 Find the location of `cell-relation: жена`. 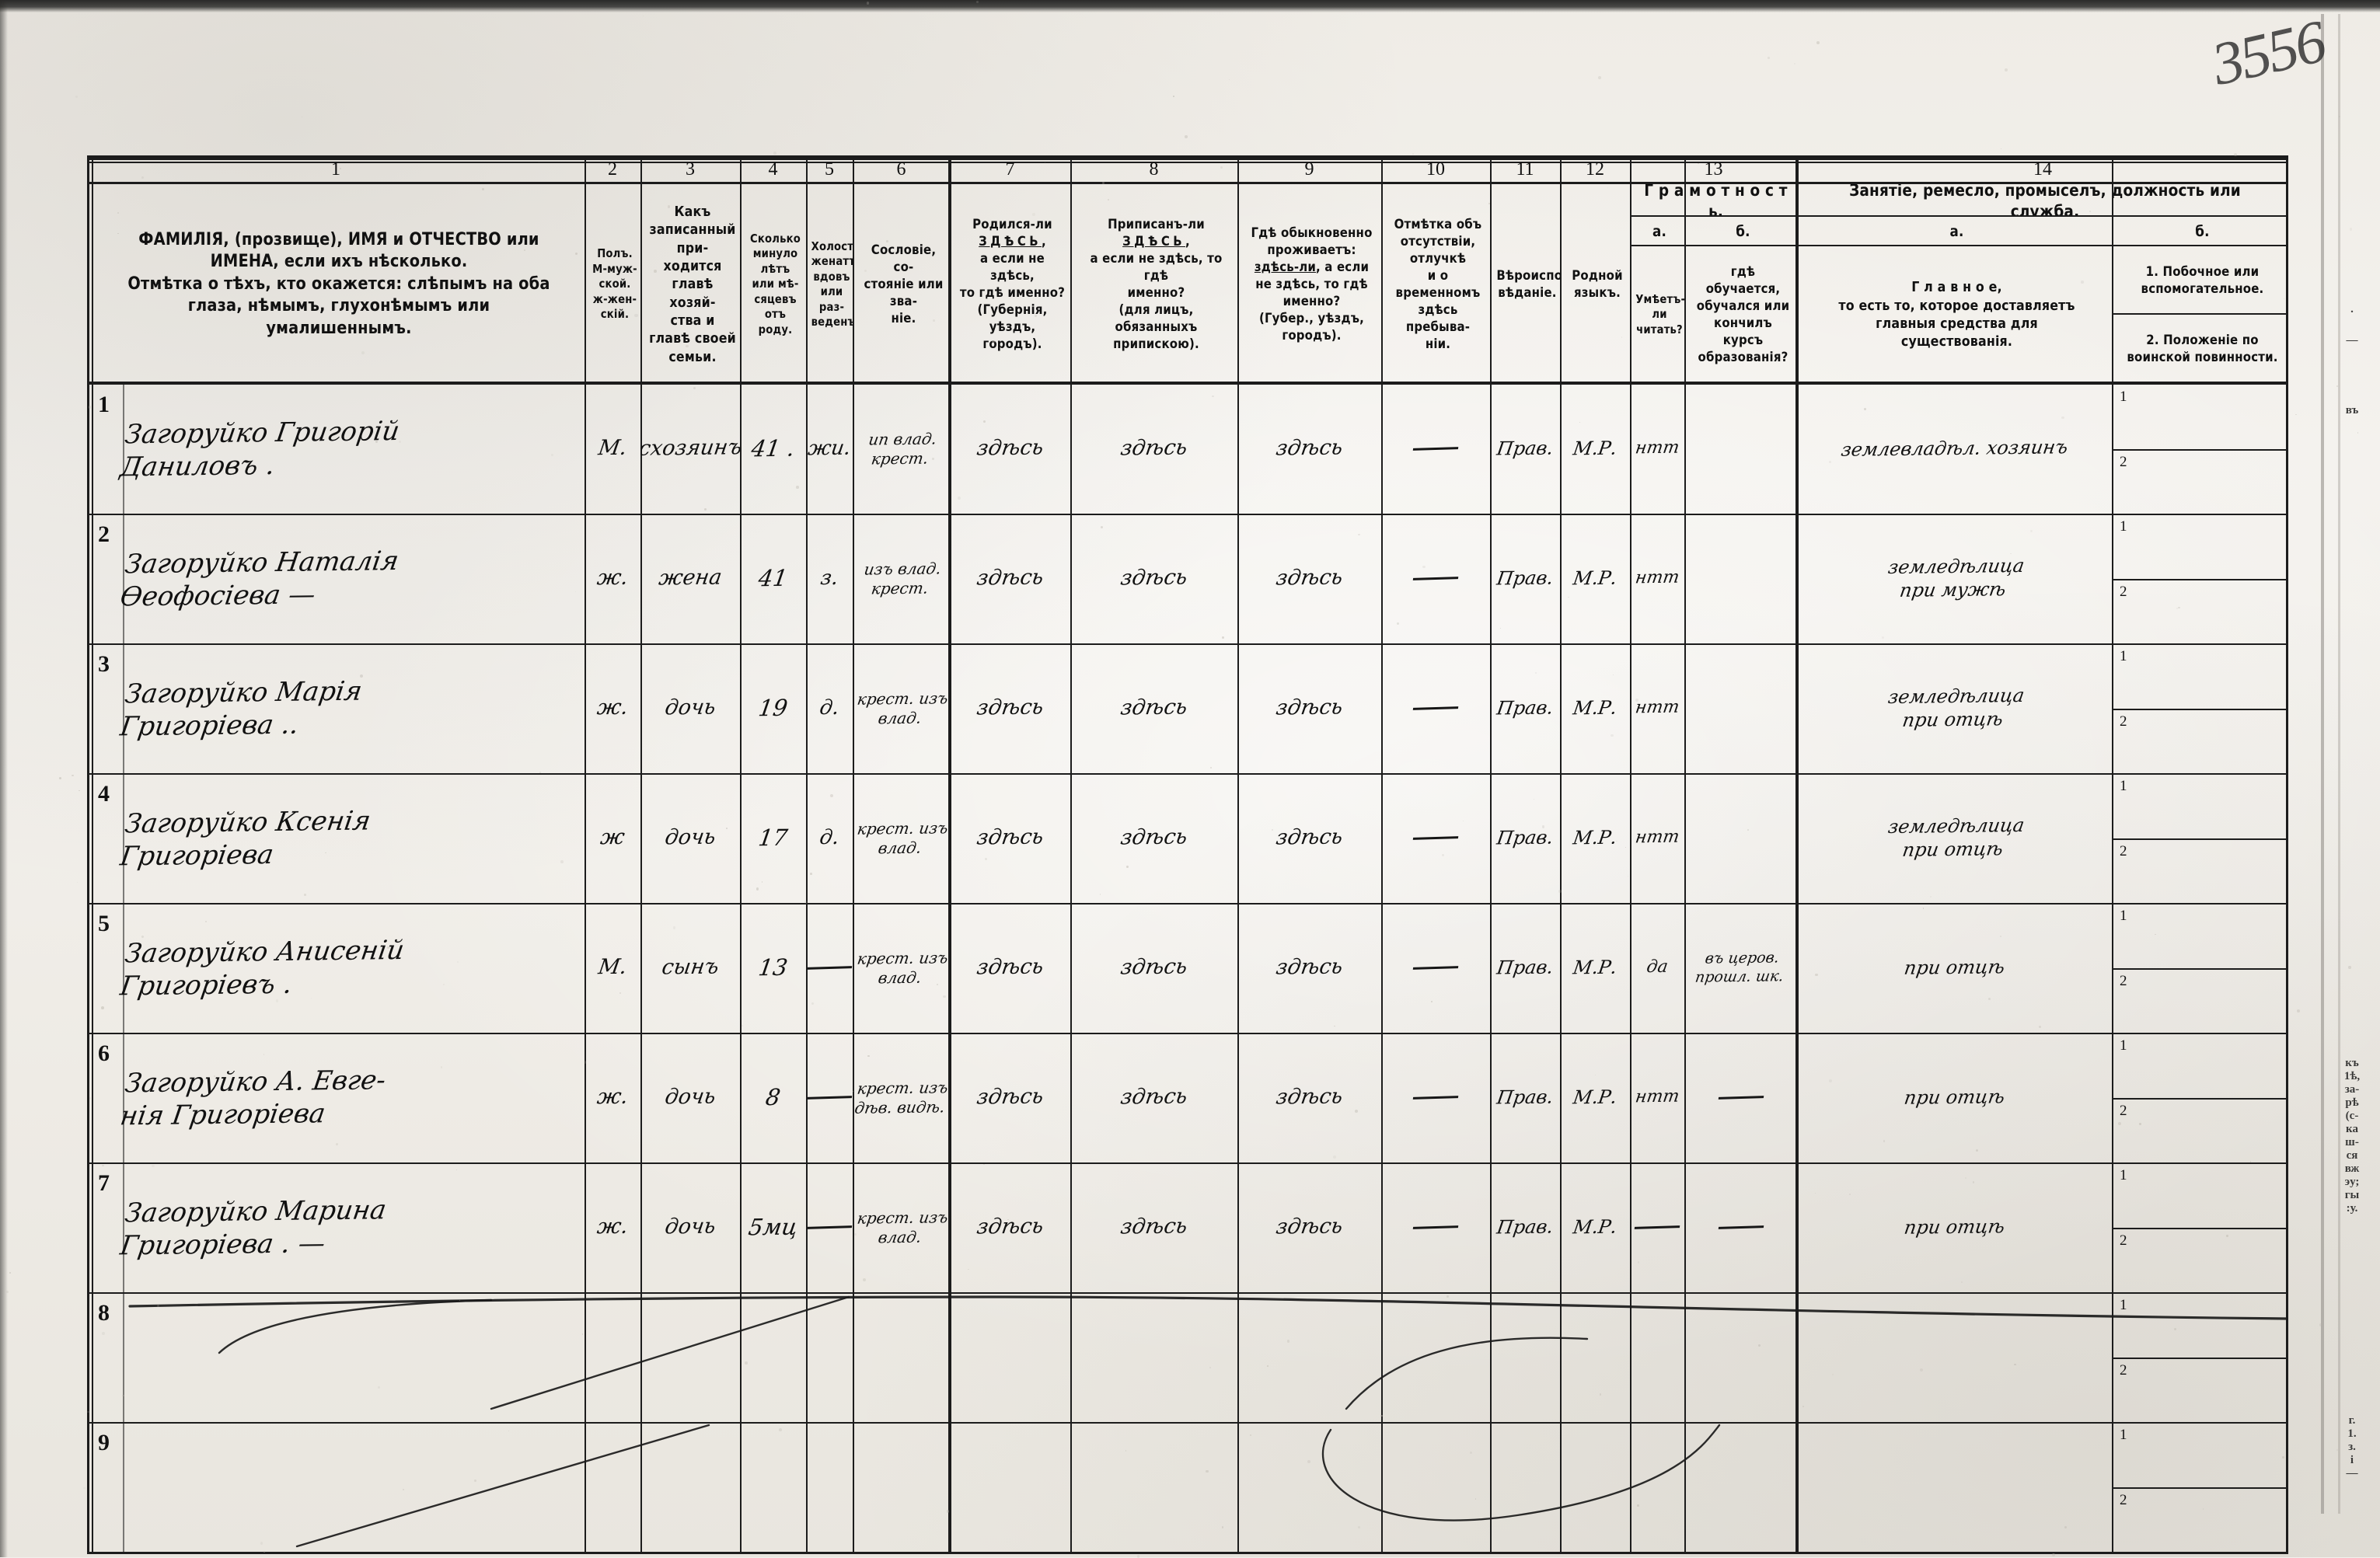

cell-relation: жена is located at coordinates (690, 579).